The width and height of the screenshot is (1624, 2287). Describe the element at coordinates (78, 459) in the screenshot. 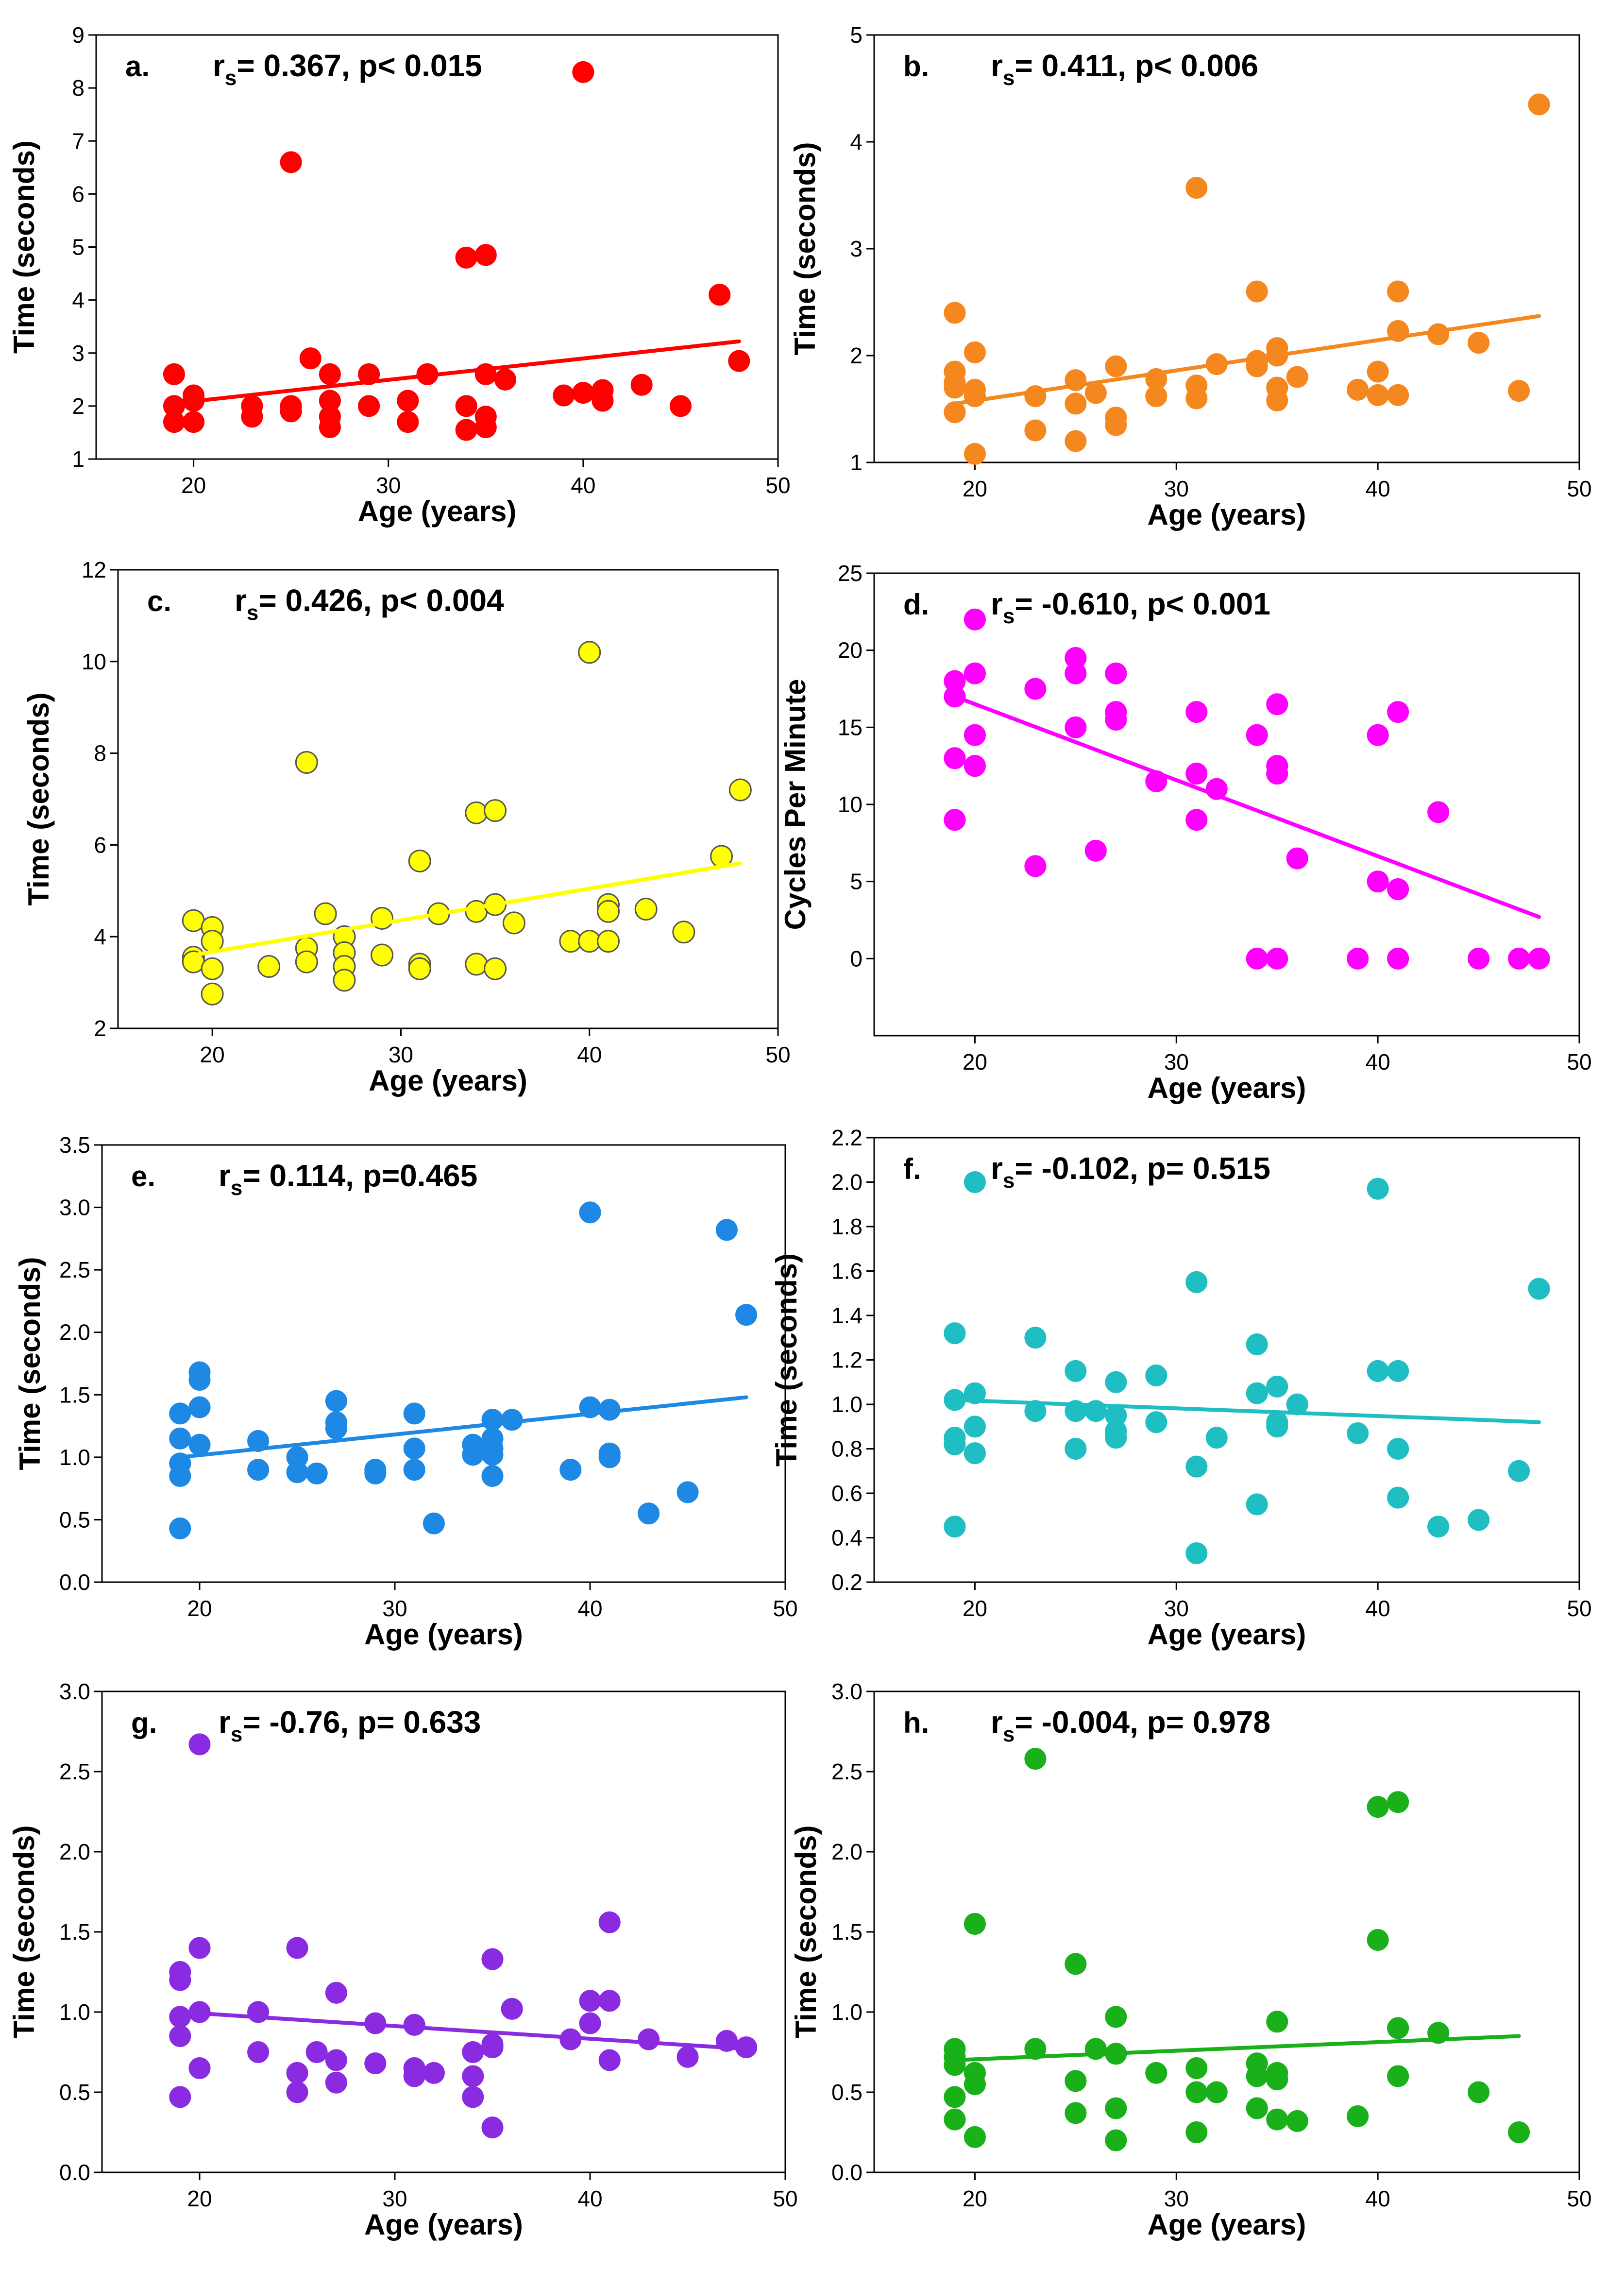

I see `y-tick-label: 1` at that location.